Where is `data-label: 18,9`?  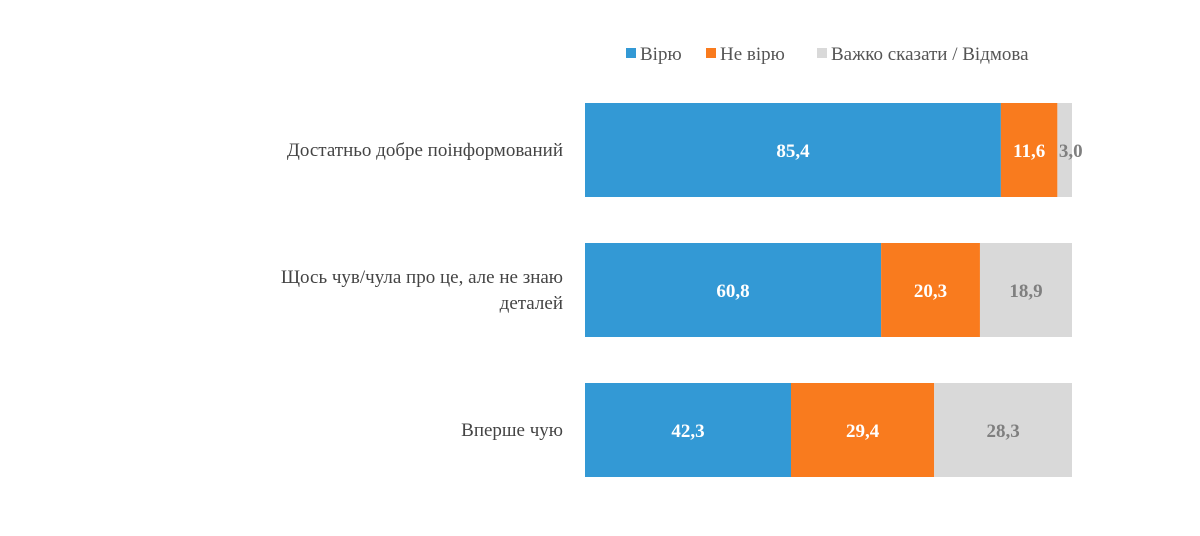 data-label: 18,9 is located at coordinates (1025, 291).